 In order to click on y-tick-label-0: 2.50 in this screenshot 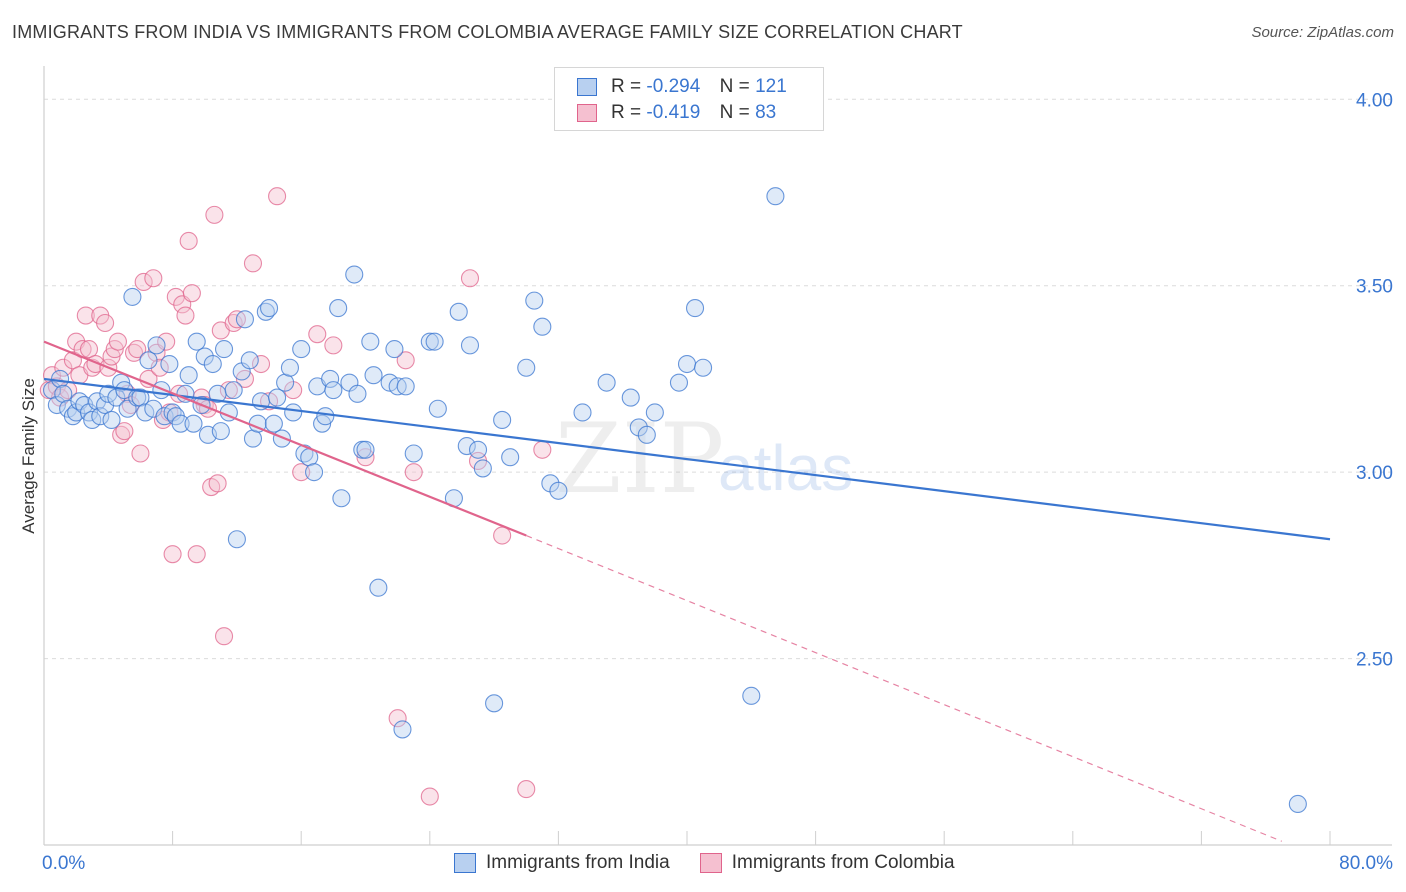, I will do `click(1374, 660)`.